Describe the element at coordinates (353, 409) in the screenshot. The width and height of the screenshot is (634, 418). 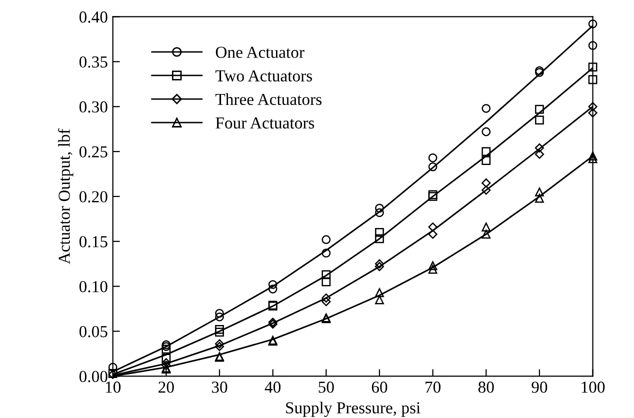
I see `x-axis-title: Supply Pressure, psi` at that location.